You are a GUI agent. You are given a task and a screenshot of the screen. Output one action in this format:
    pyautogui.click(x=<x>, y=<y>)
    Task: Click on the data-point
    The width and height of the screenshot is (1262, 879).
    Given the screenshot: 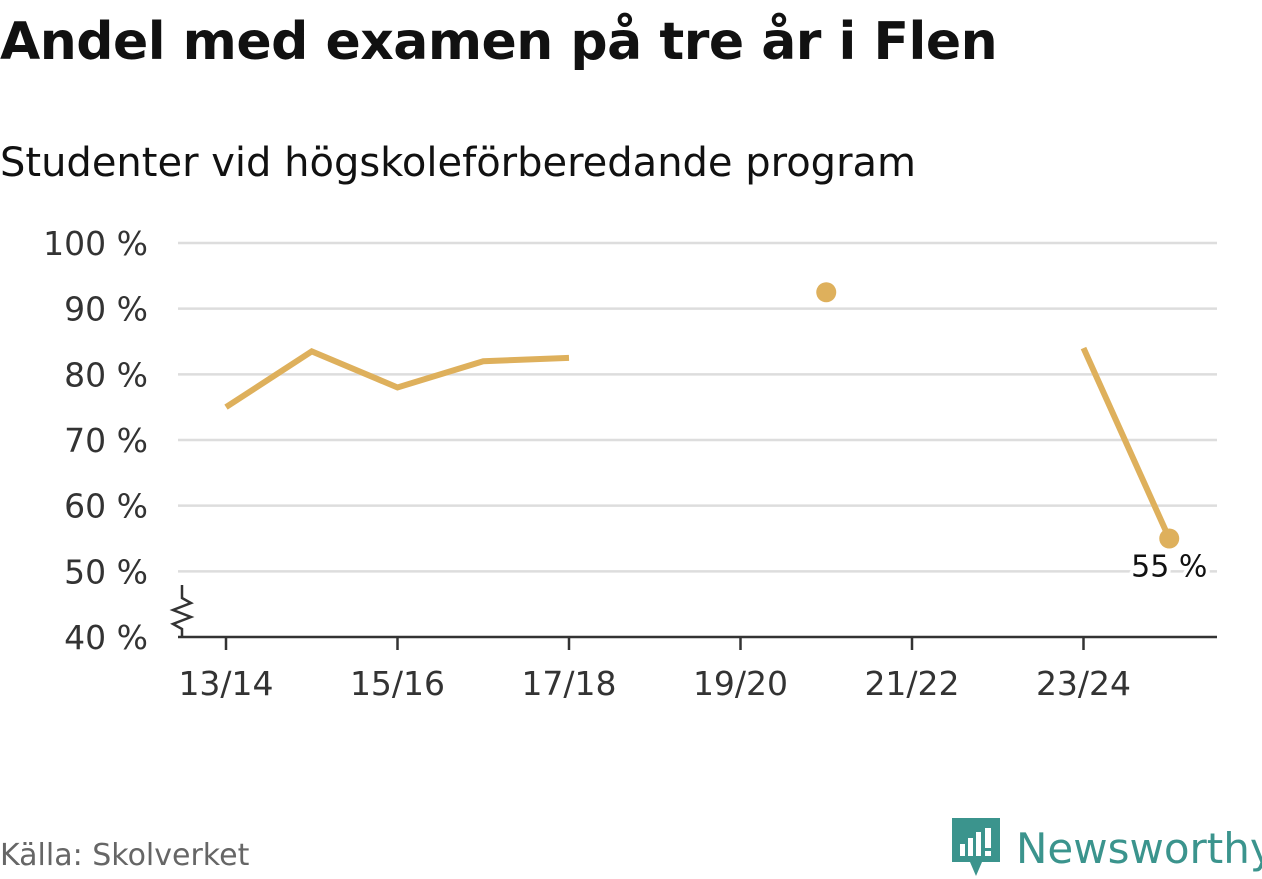 What is the action you would take?
    pyautogui.click(x=826, y=292)
    